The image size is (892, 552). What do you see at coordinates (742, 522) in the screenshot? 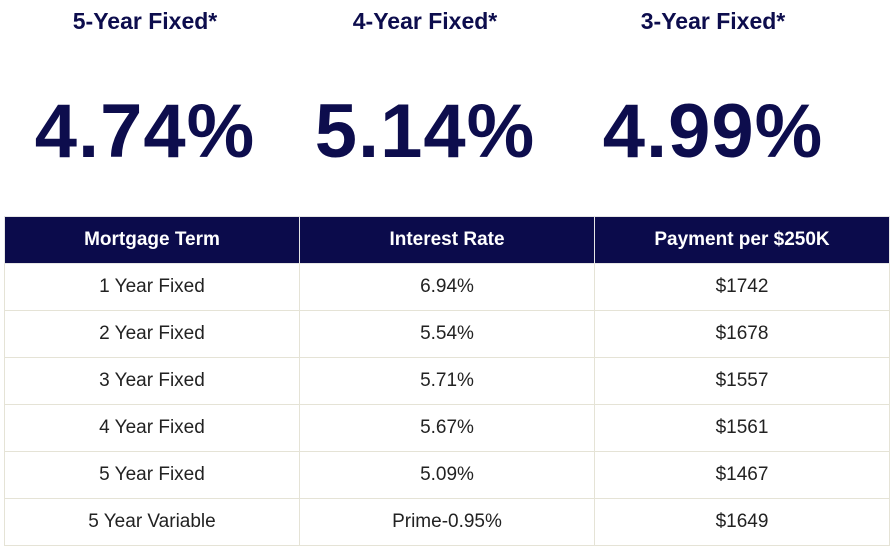
I see `payment-cell: $1649` at bounding box center [742, 522].